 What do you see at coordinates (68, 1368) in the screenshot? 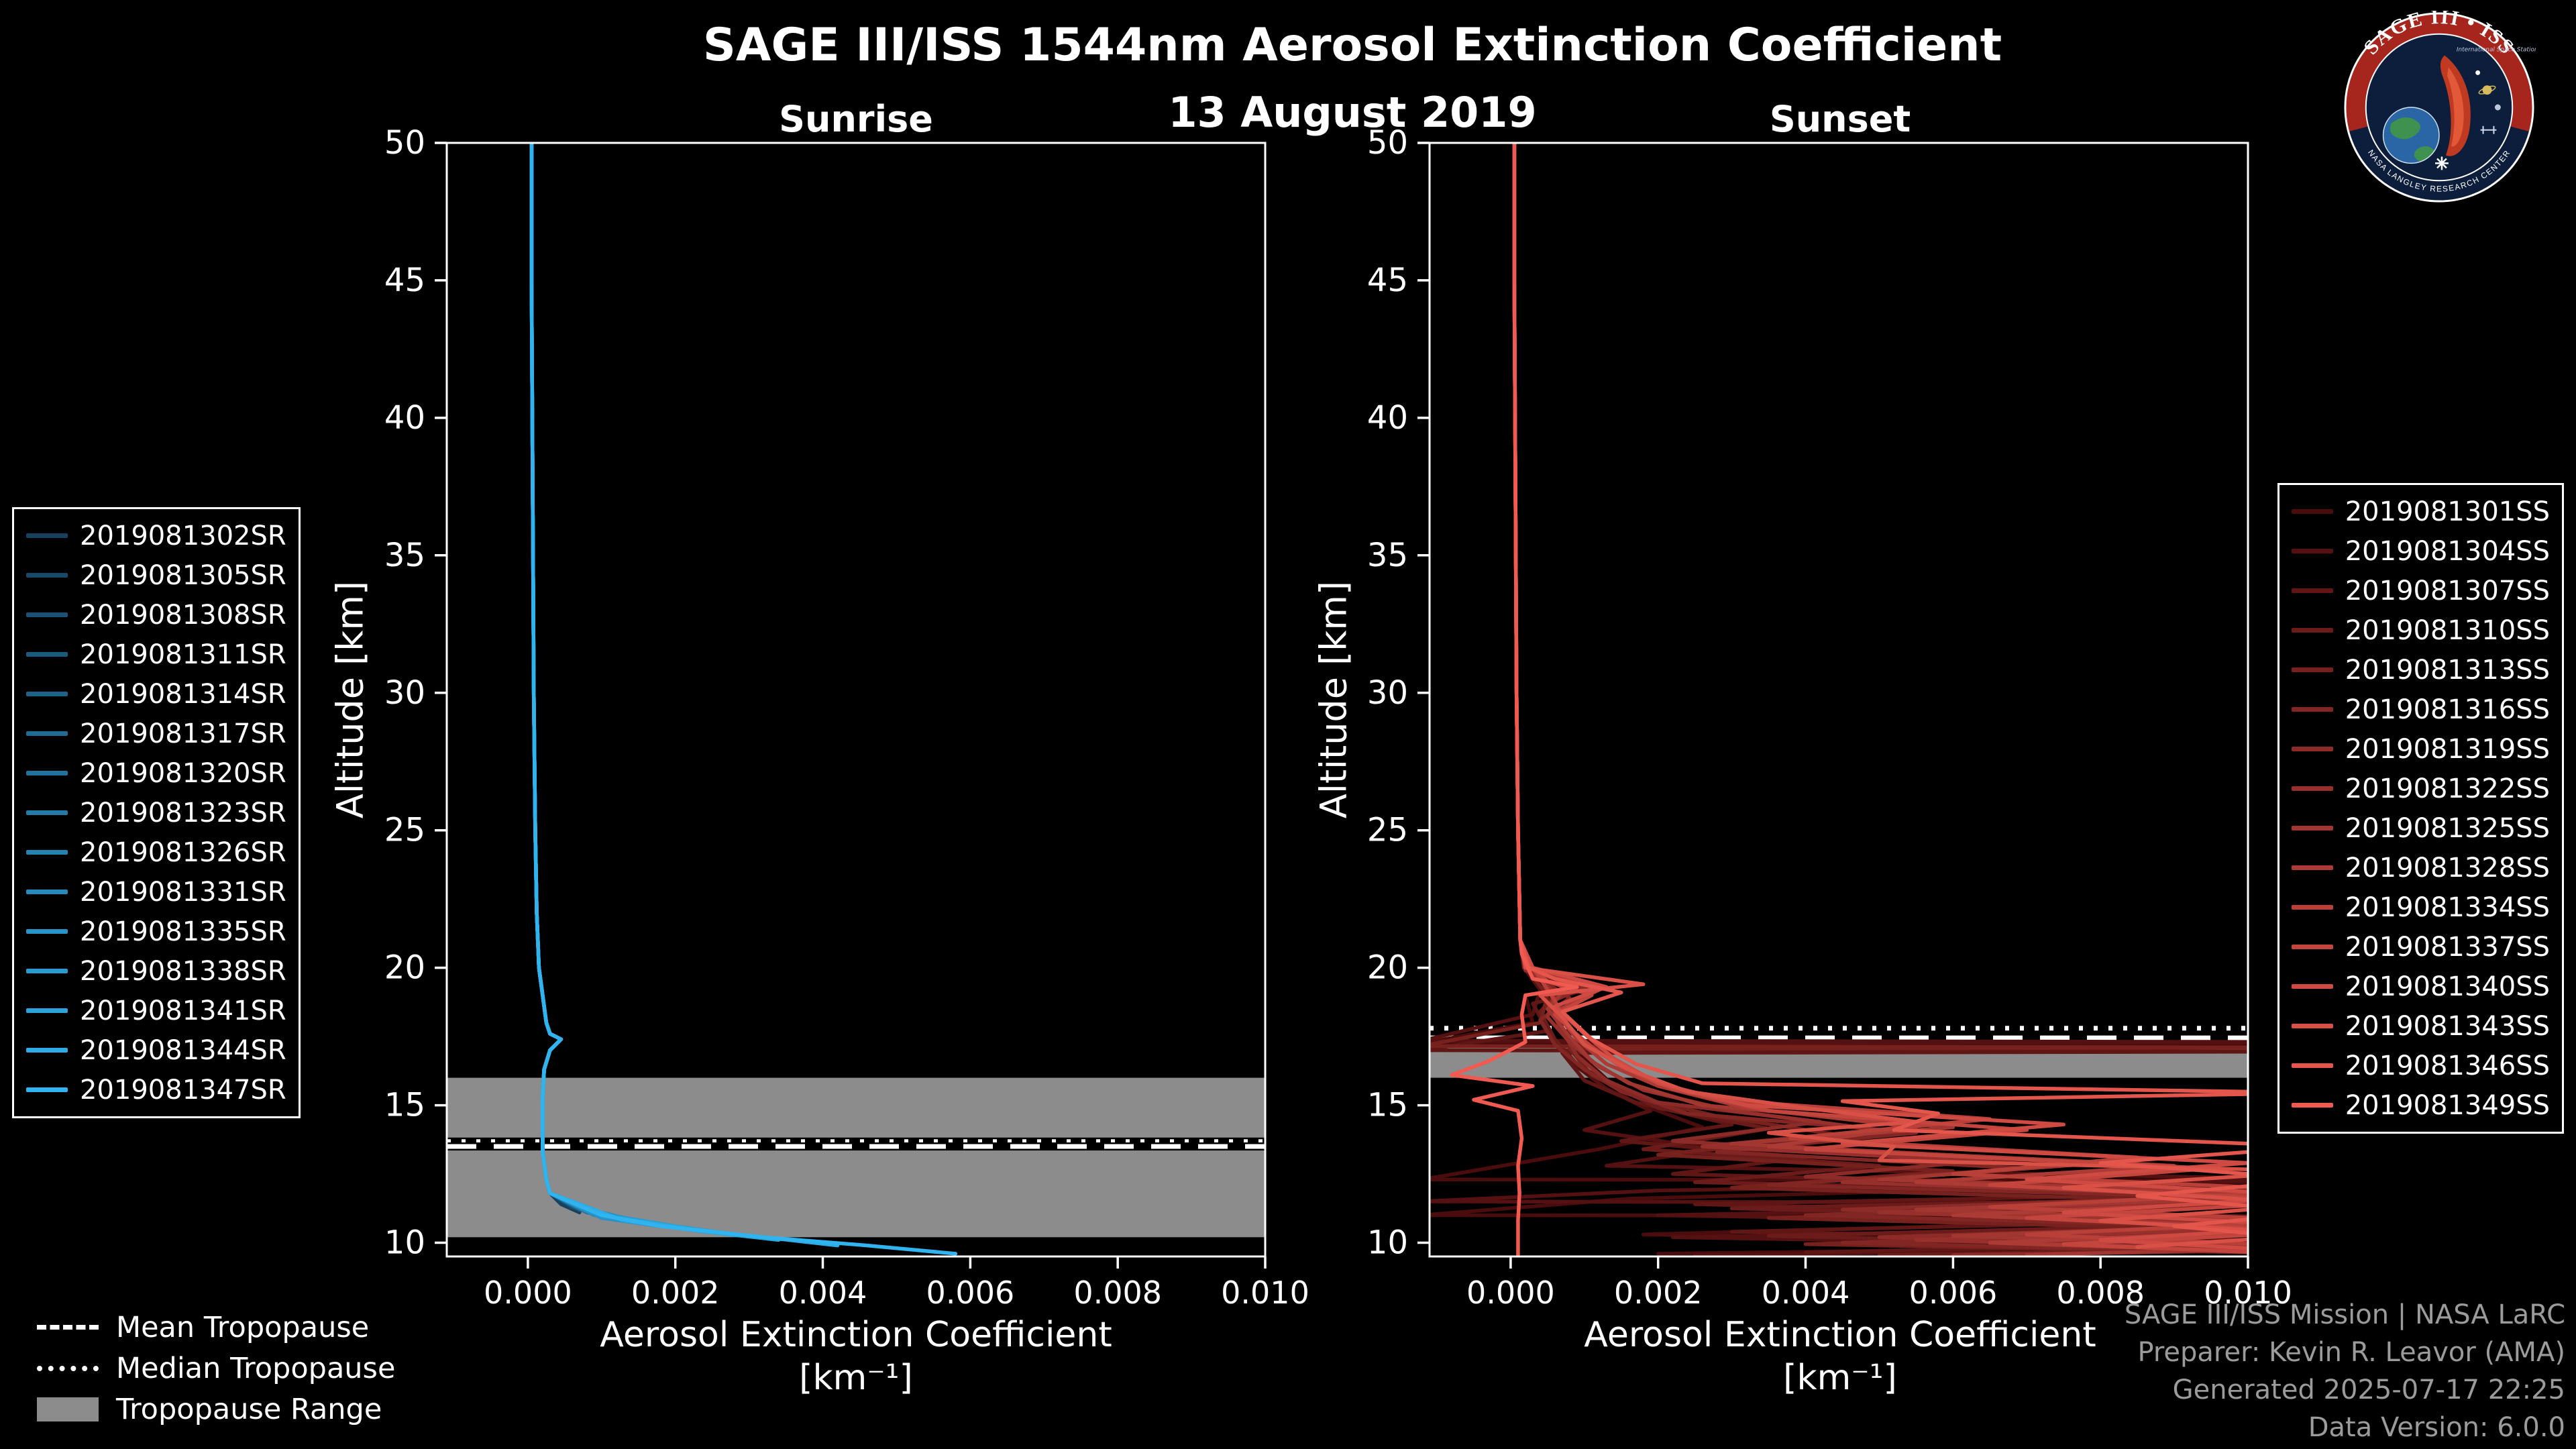
I see `dotted-line-sample` at bounding box center [68, 1368].